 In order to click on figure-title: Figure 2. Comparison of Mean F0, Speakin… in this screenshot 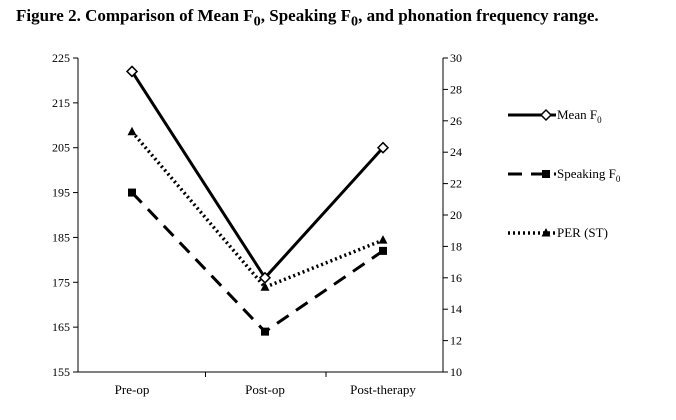, I will do `click(307, 18)`.